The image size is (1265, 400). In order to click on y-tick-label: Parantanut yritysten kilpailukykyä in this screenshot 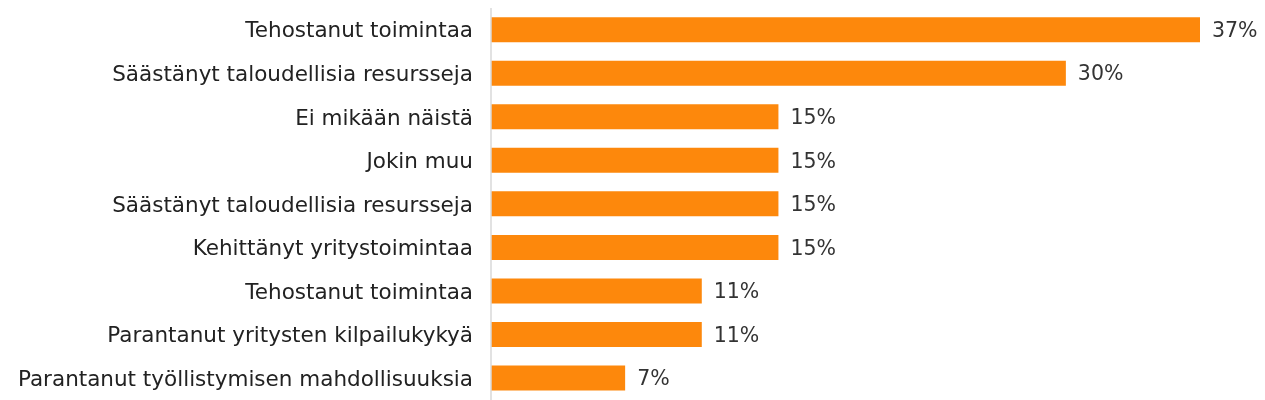, I will do `click(290, 335)`.